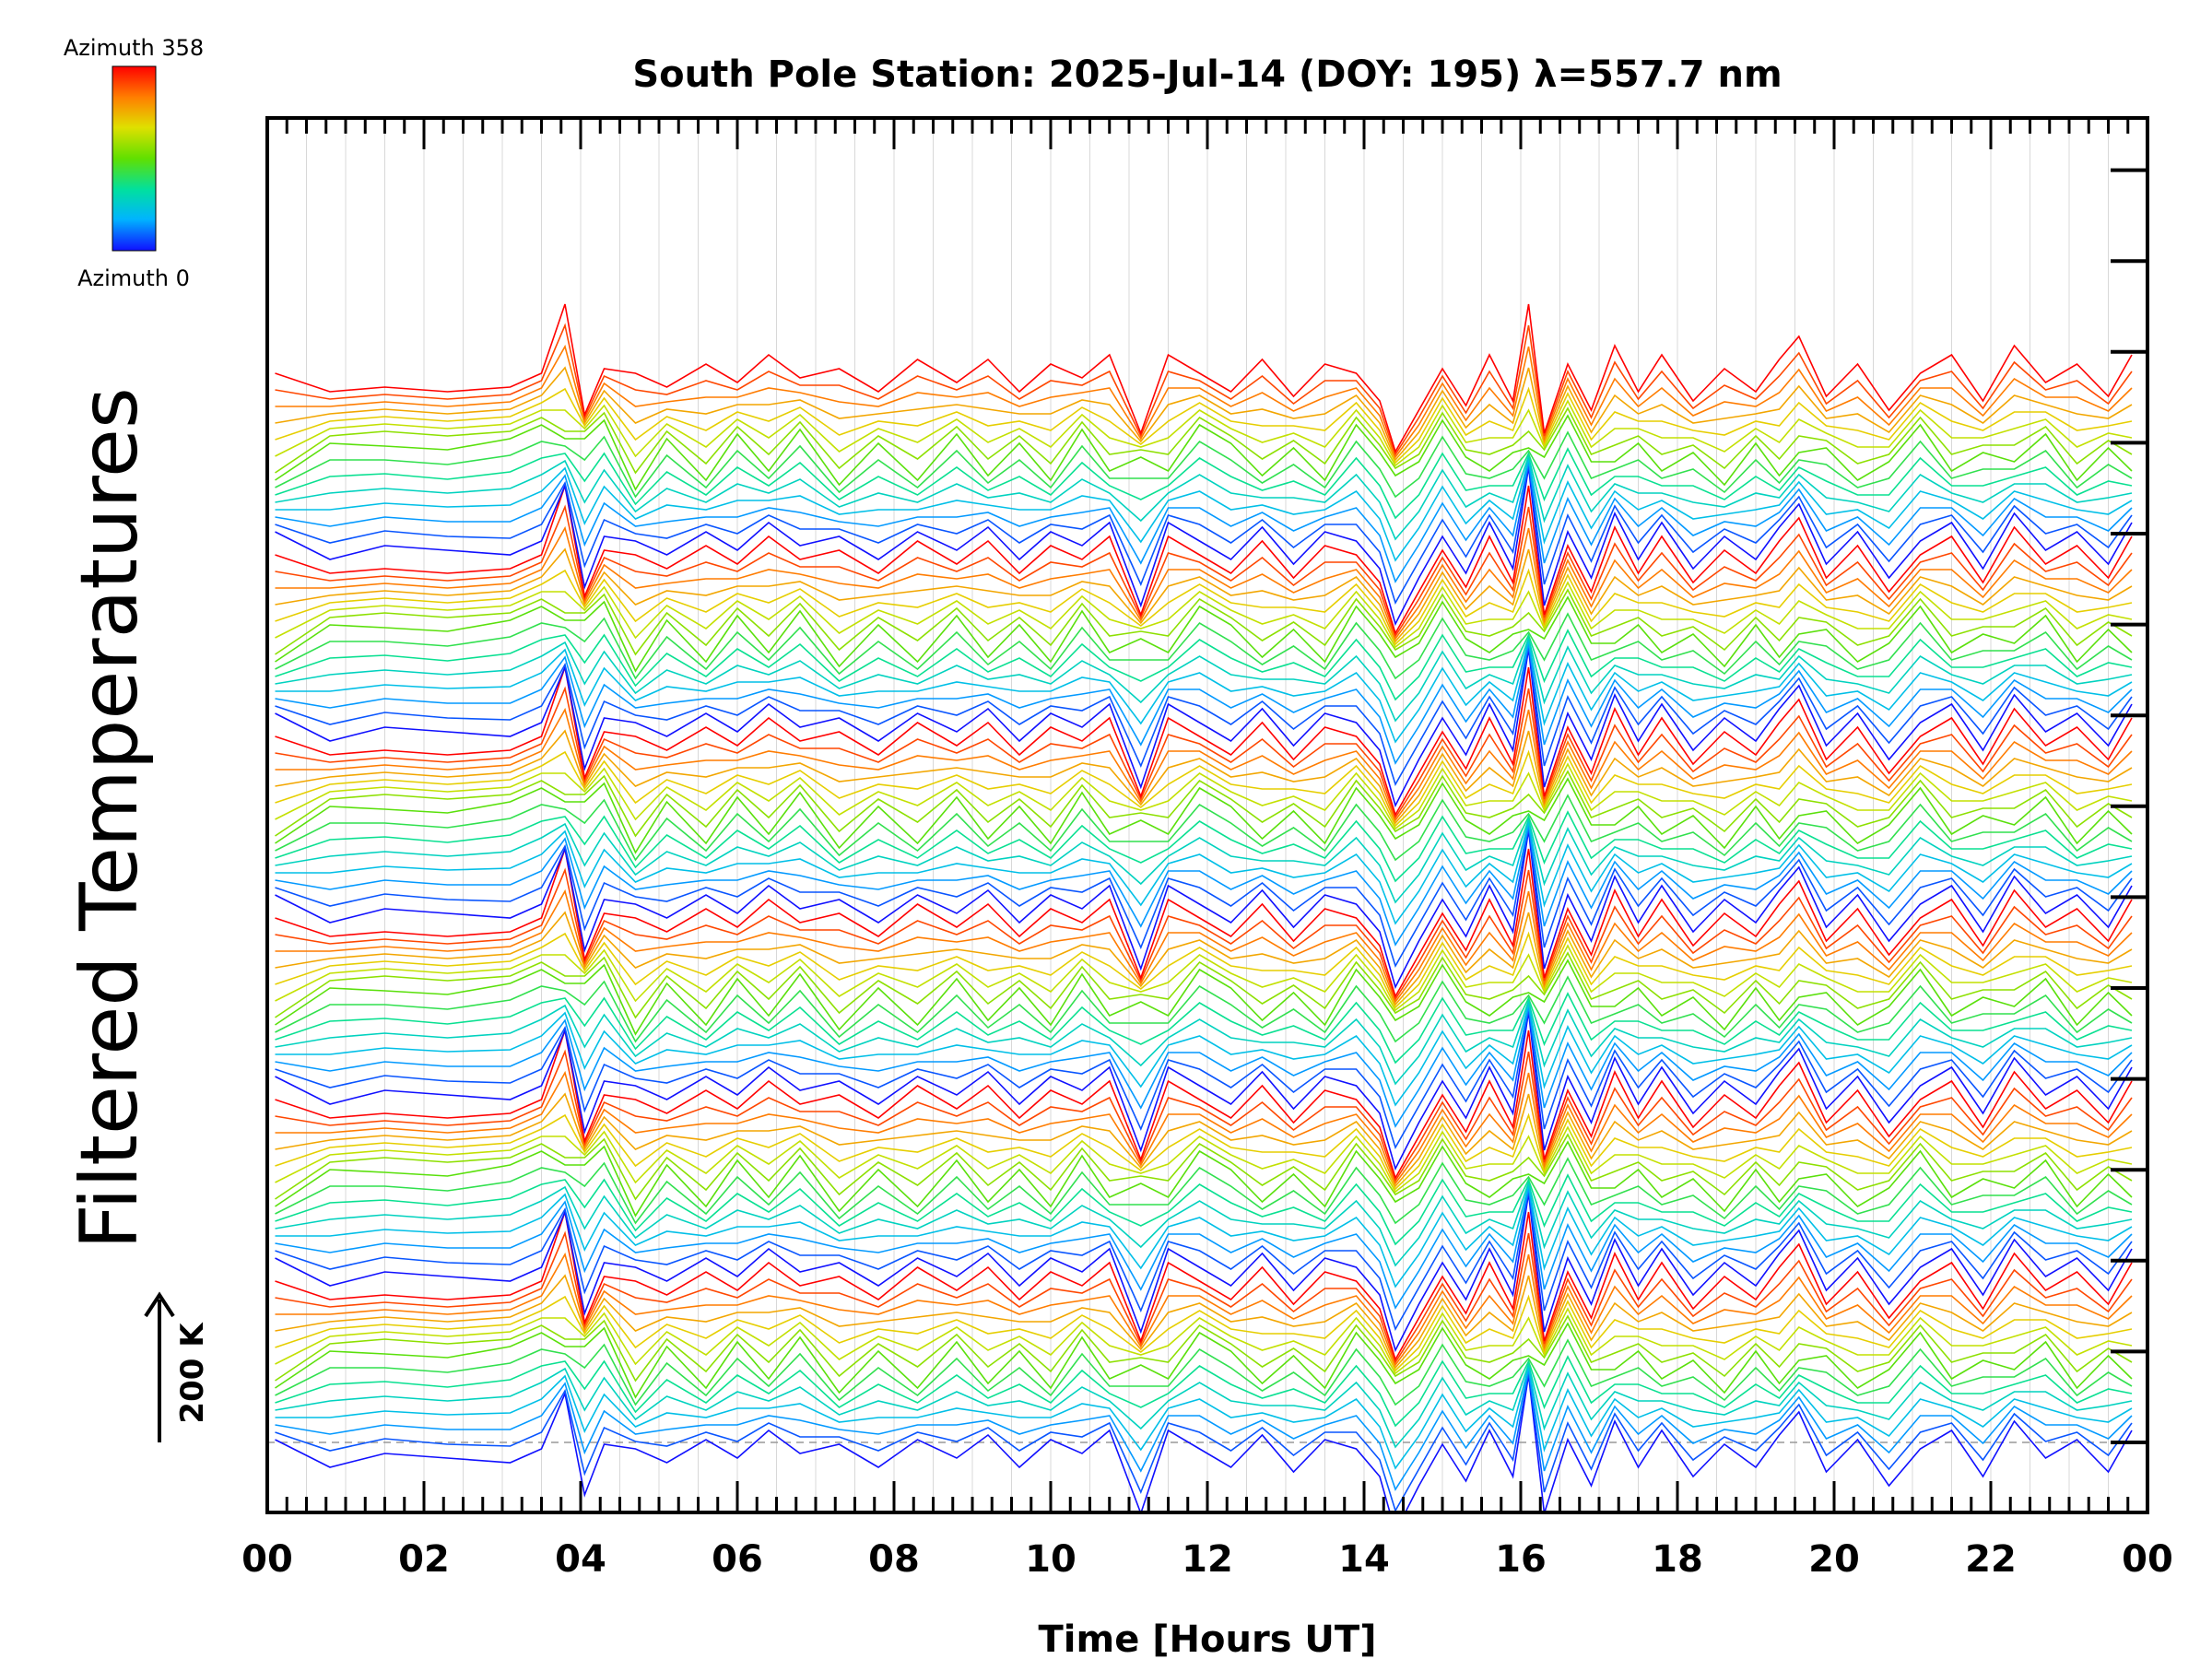 The width and height of the screenshot is (2212, 1659). Describe the element at coordinates (159, 1304) in the screenshot. I see `scale-bar-arrowhead` at that location.